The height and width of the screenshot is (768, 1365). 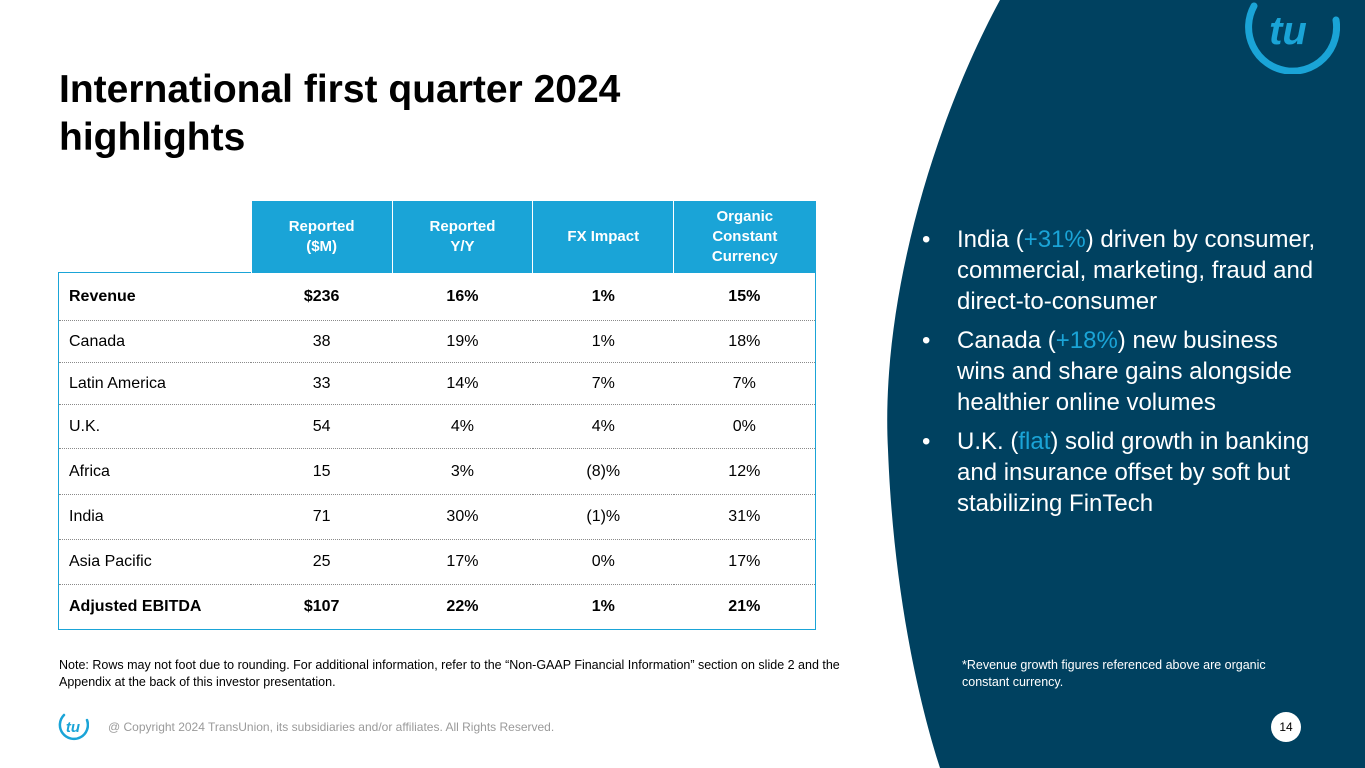 I want to click on table-row: Revenue $236 16% 1% 15%, so click(x=437, y=296).